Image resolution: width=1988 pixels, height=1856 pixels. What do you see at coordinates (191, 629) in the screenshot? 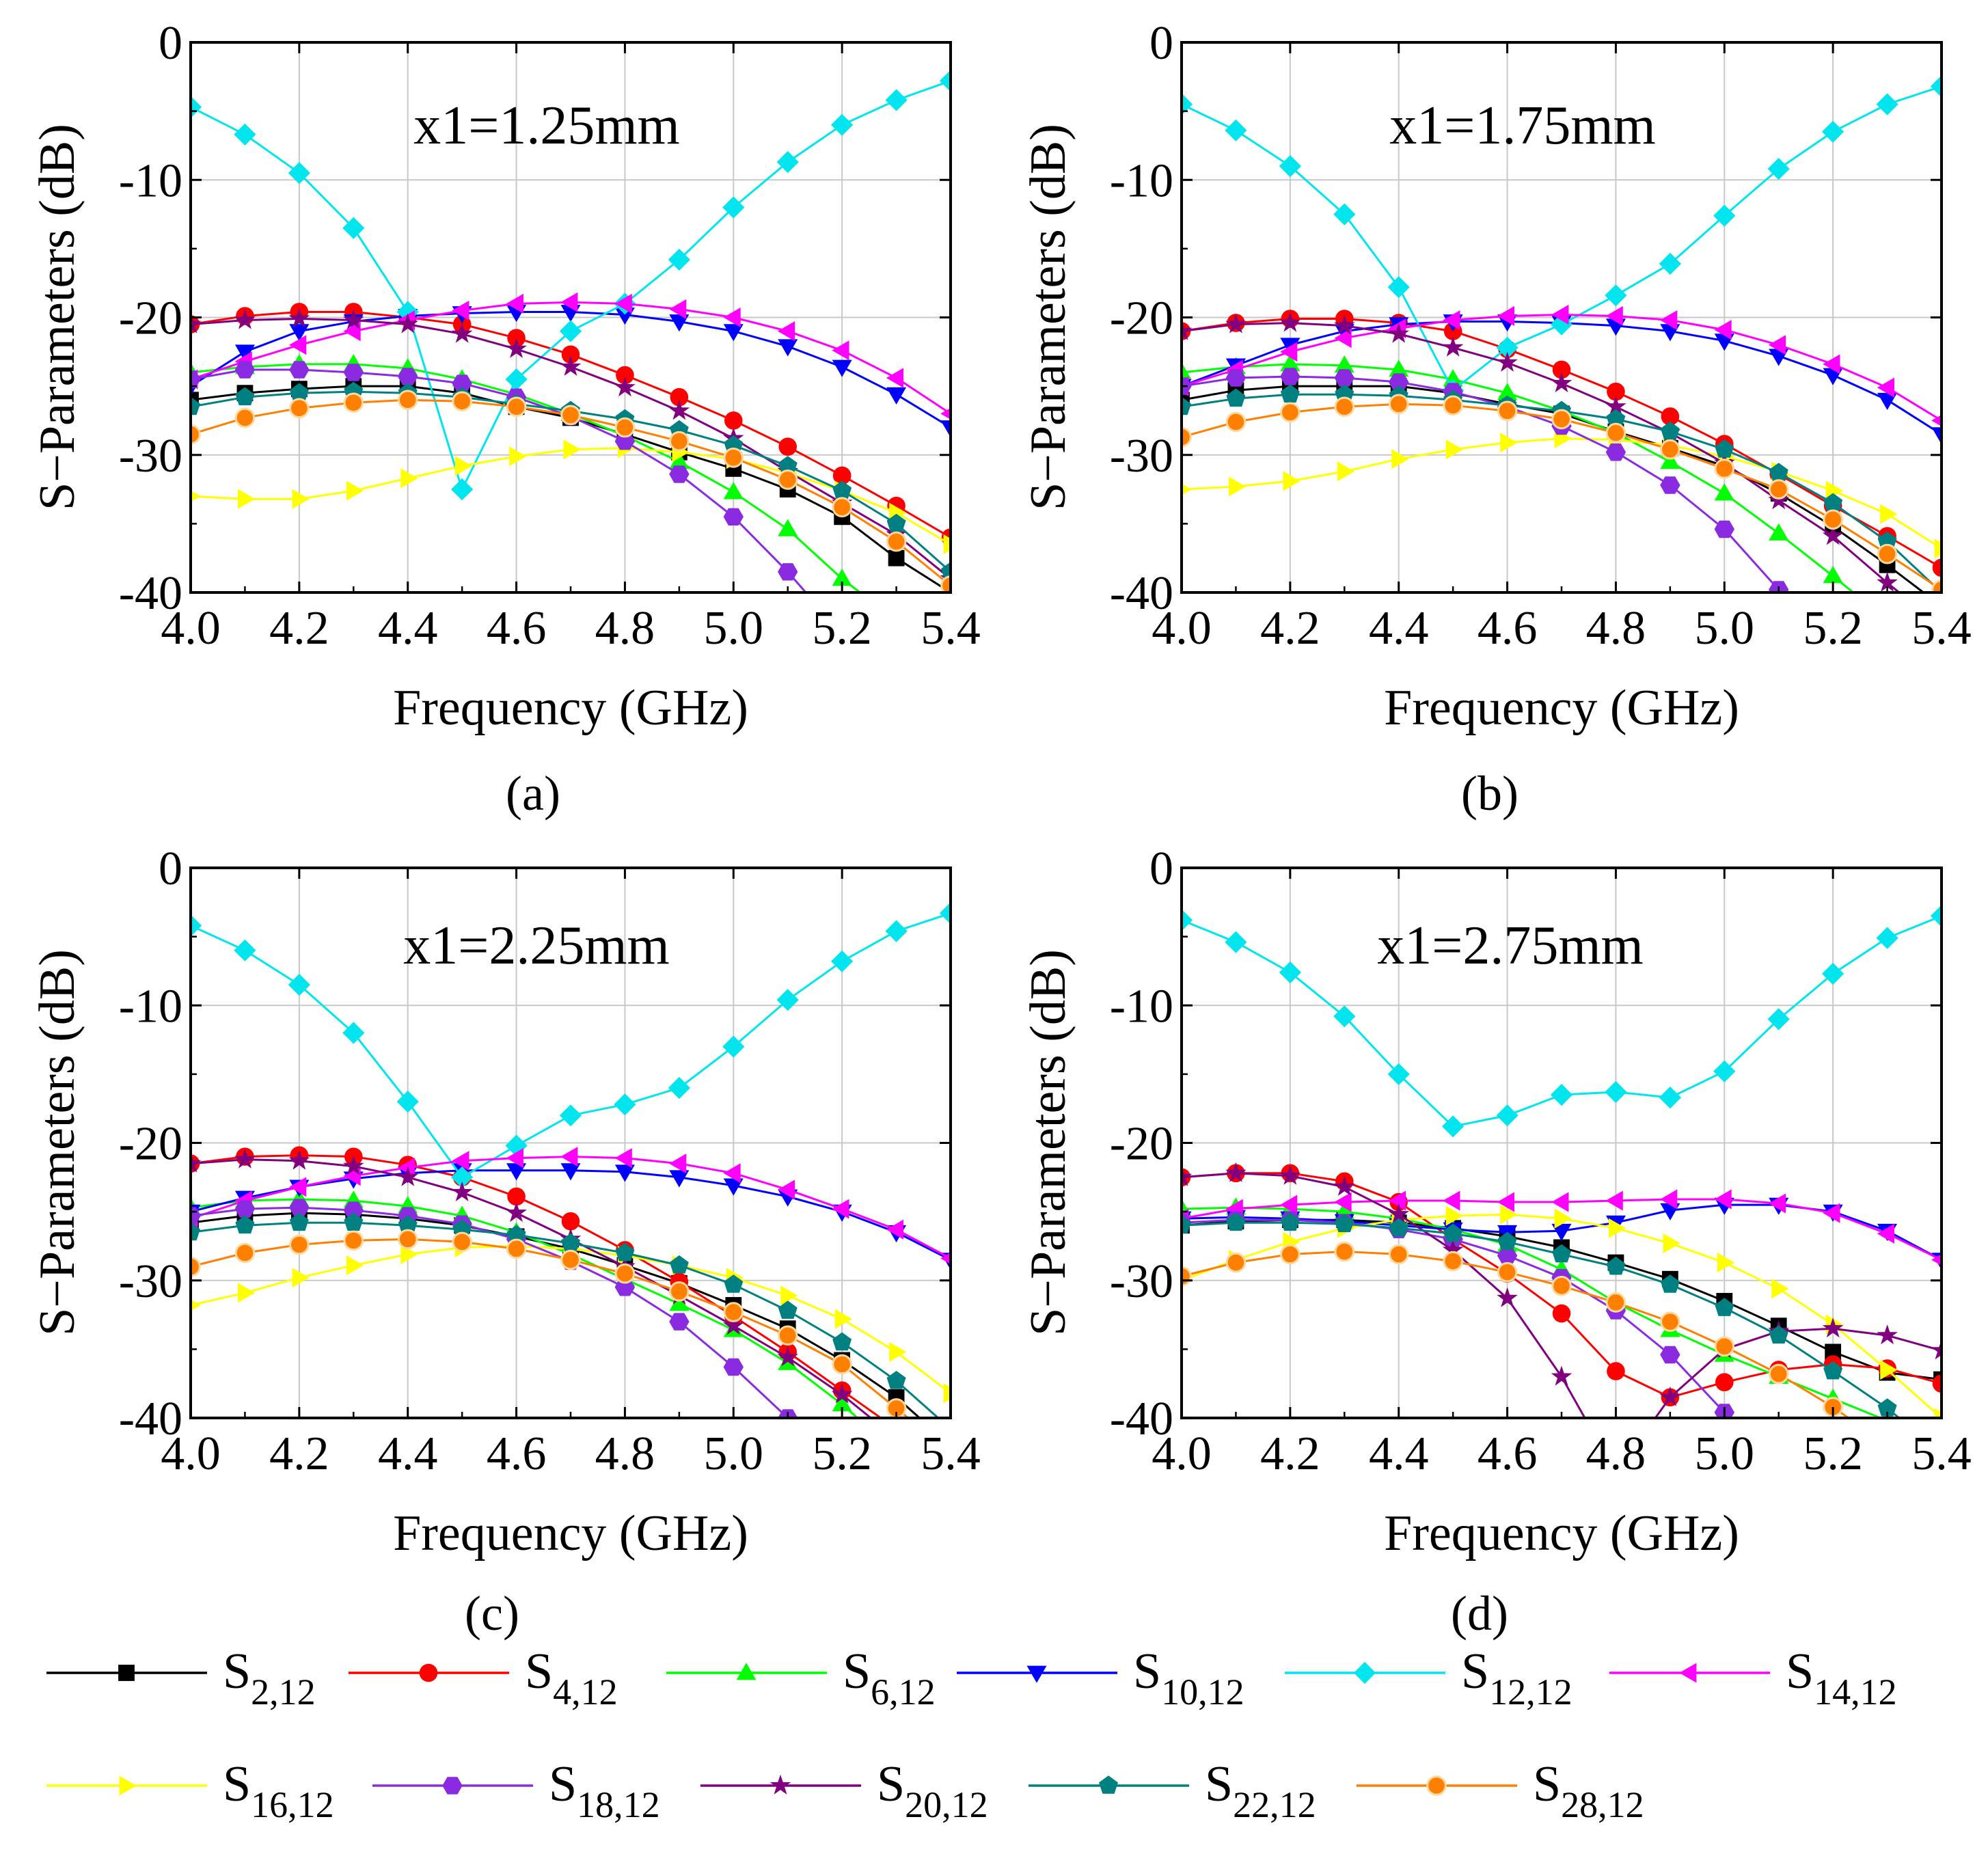
I see `x-tick-label: 4.0` at bounding box center [191, 629].